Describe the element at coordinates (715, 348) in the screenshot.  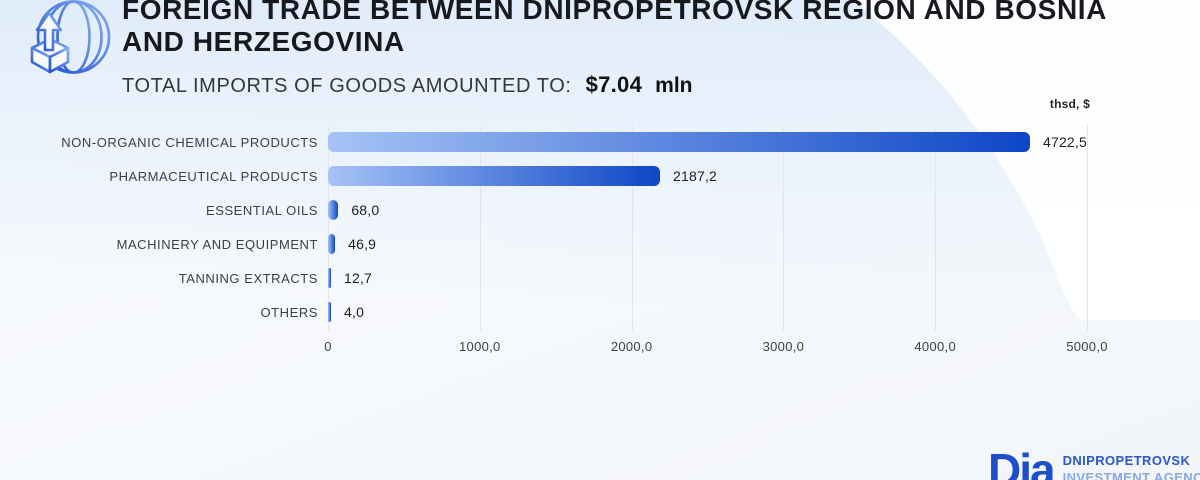
I see `chart-x-axis: 0 1000,0 2000,0 3000,0 4000,0 5000,0` at that location.